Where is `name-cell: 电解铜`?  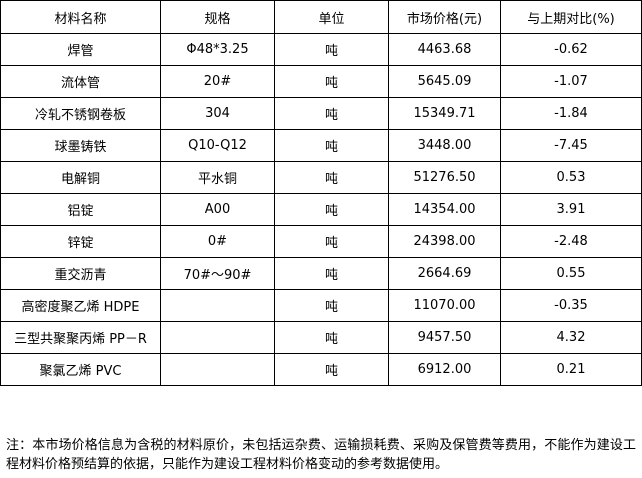
name-cell: 电解铜 is located at coordinates (80, 177).